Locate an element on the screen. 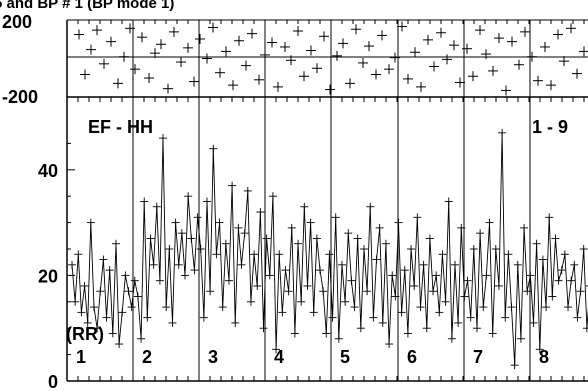 This screenshot has width=588, height=391. ytick-label: 20 is located at coordinates (48, 276).